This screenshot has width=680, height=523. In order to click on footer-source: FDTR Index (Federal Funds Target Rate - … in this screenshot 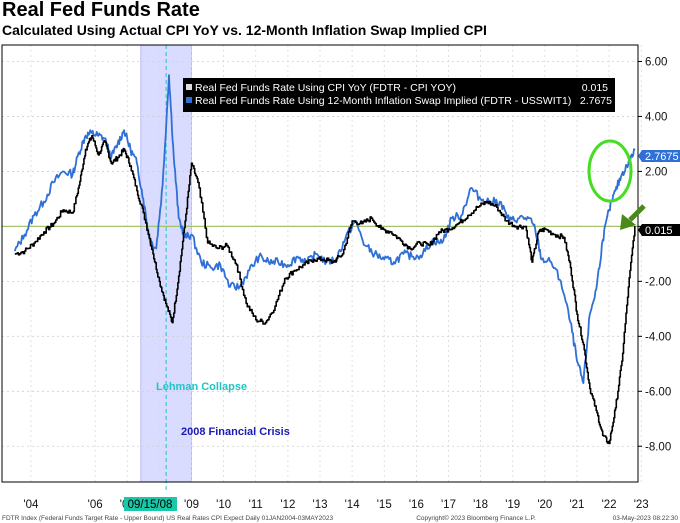, I will do `click(167, 518)`.